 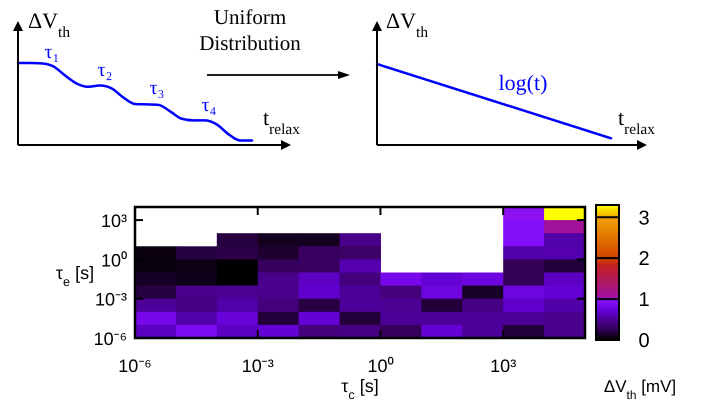 What do you see at coordinates (644, 341) in the screenshot?
I see `color-bar-label: 0` at bounding box center [644, 341].